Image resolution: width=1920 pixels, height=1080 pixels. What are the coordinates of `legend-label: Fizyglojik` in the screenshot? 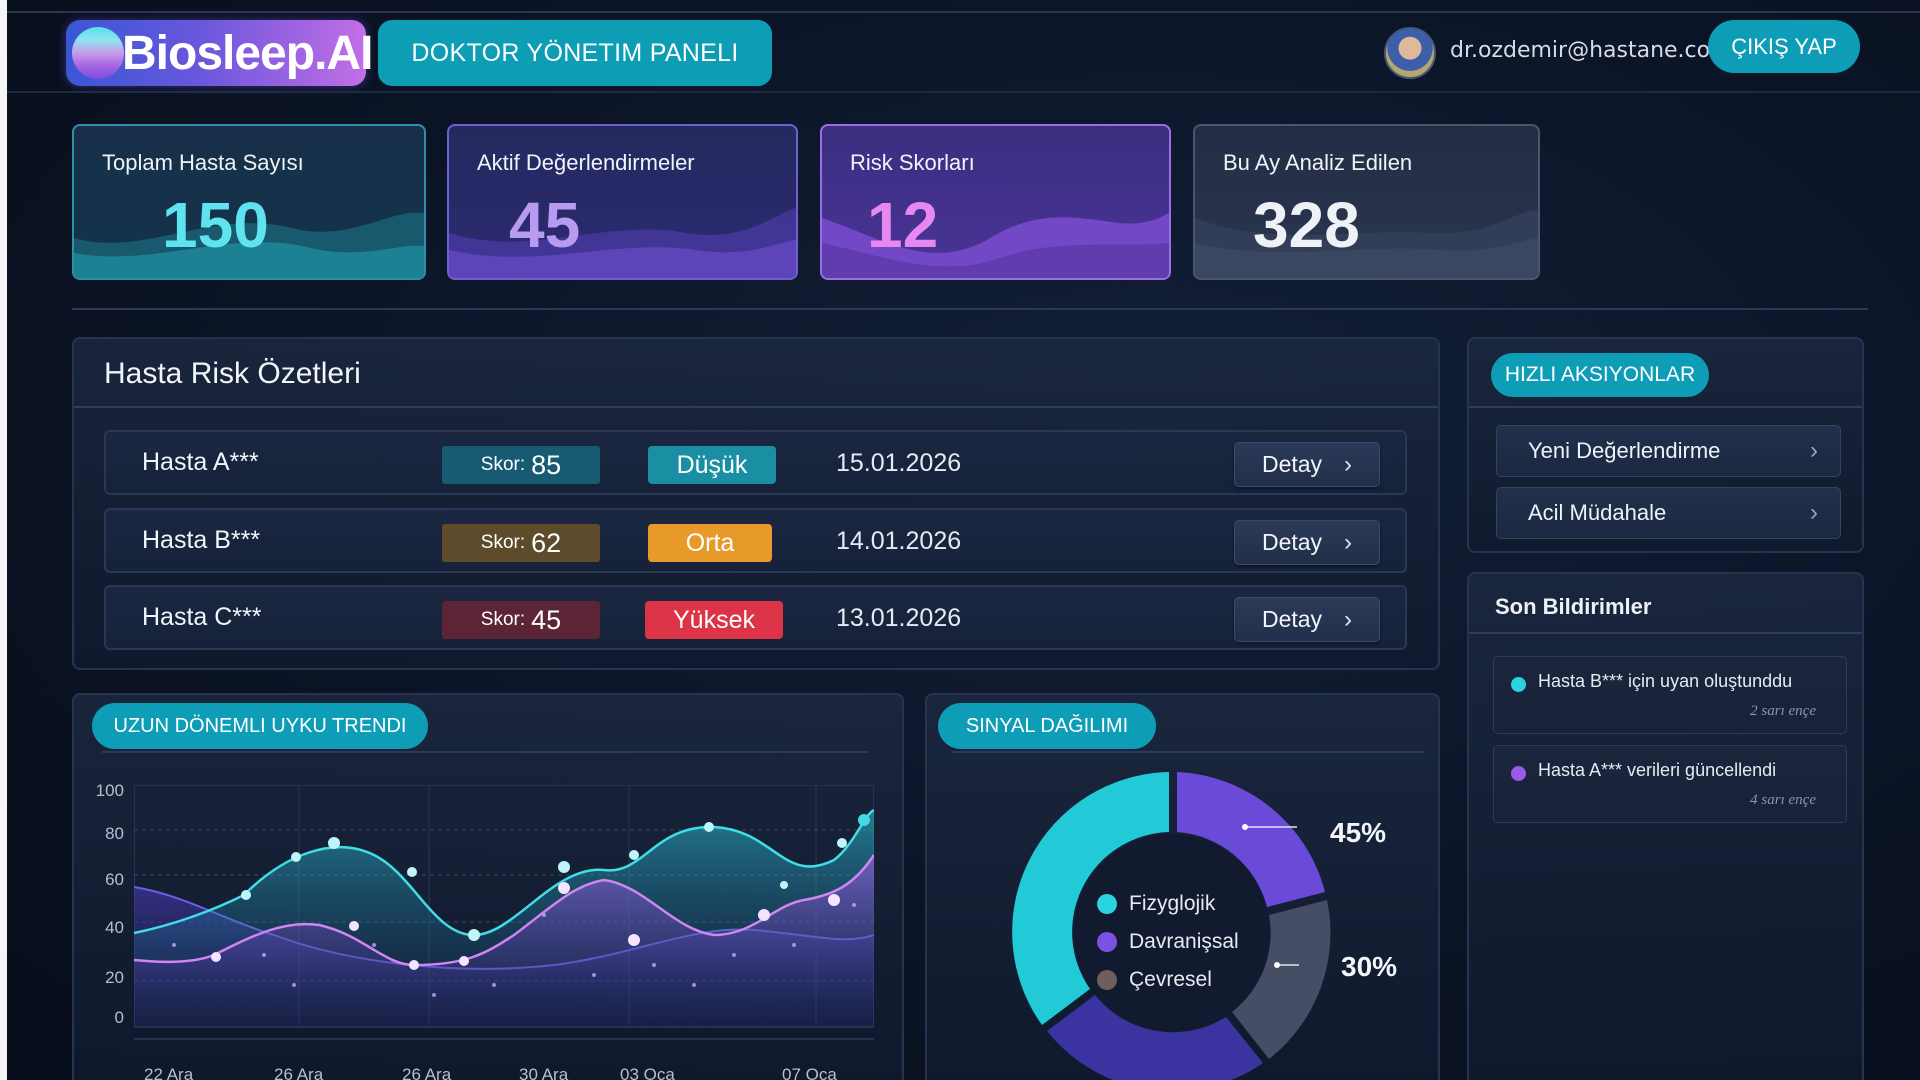 It's located at (1172, 903).